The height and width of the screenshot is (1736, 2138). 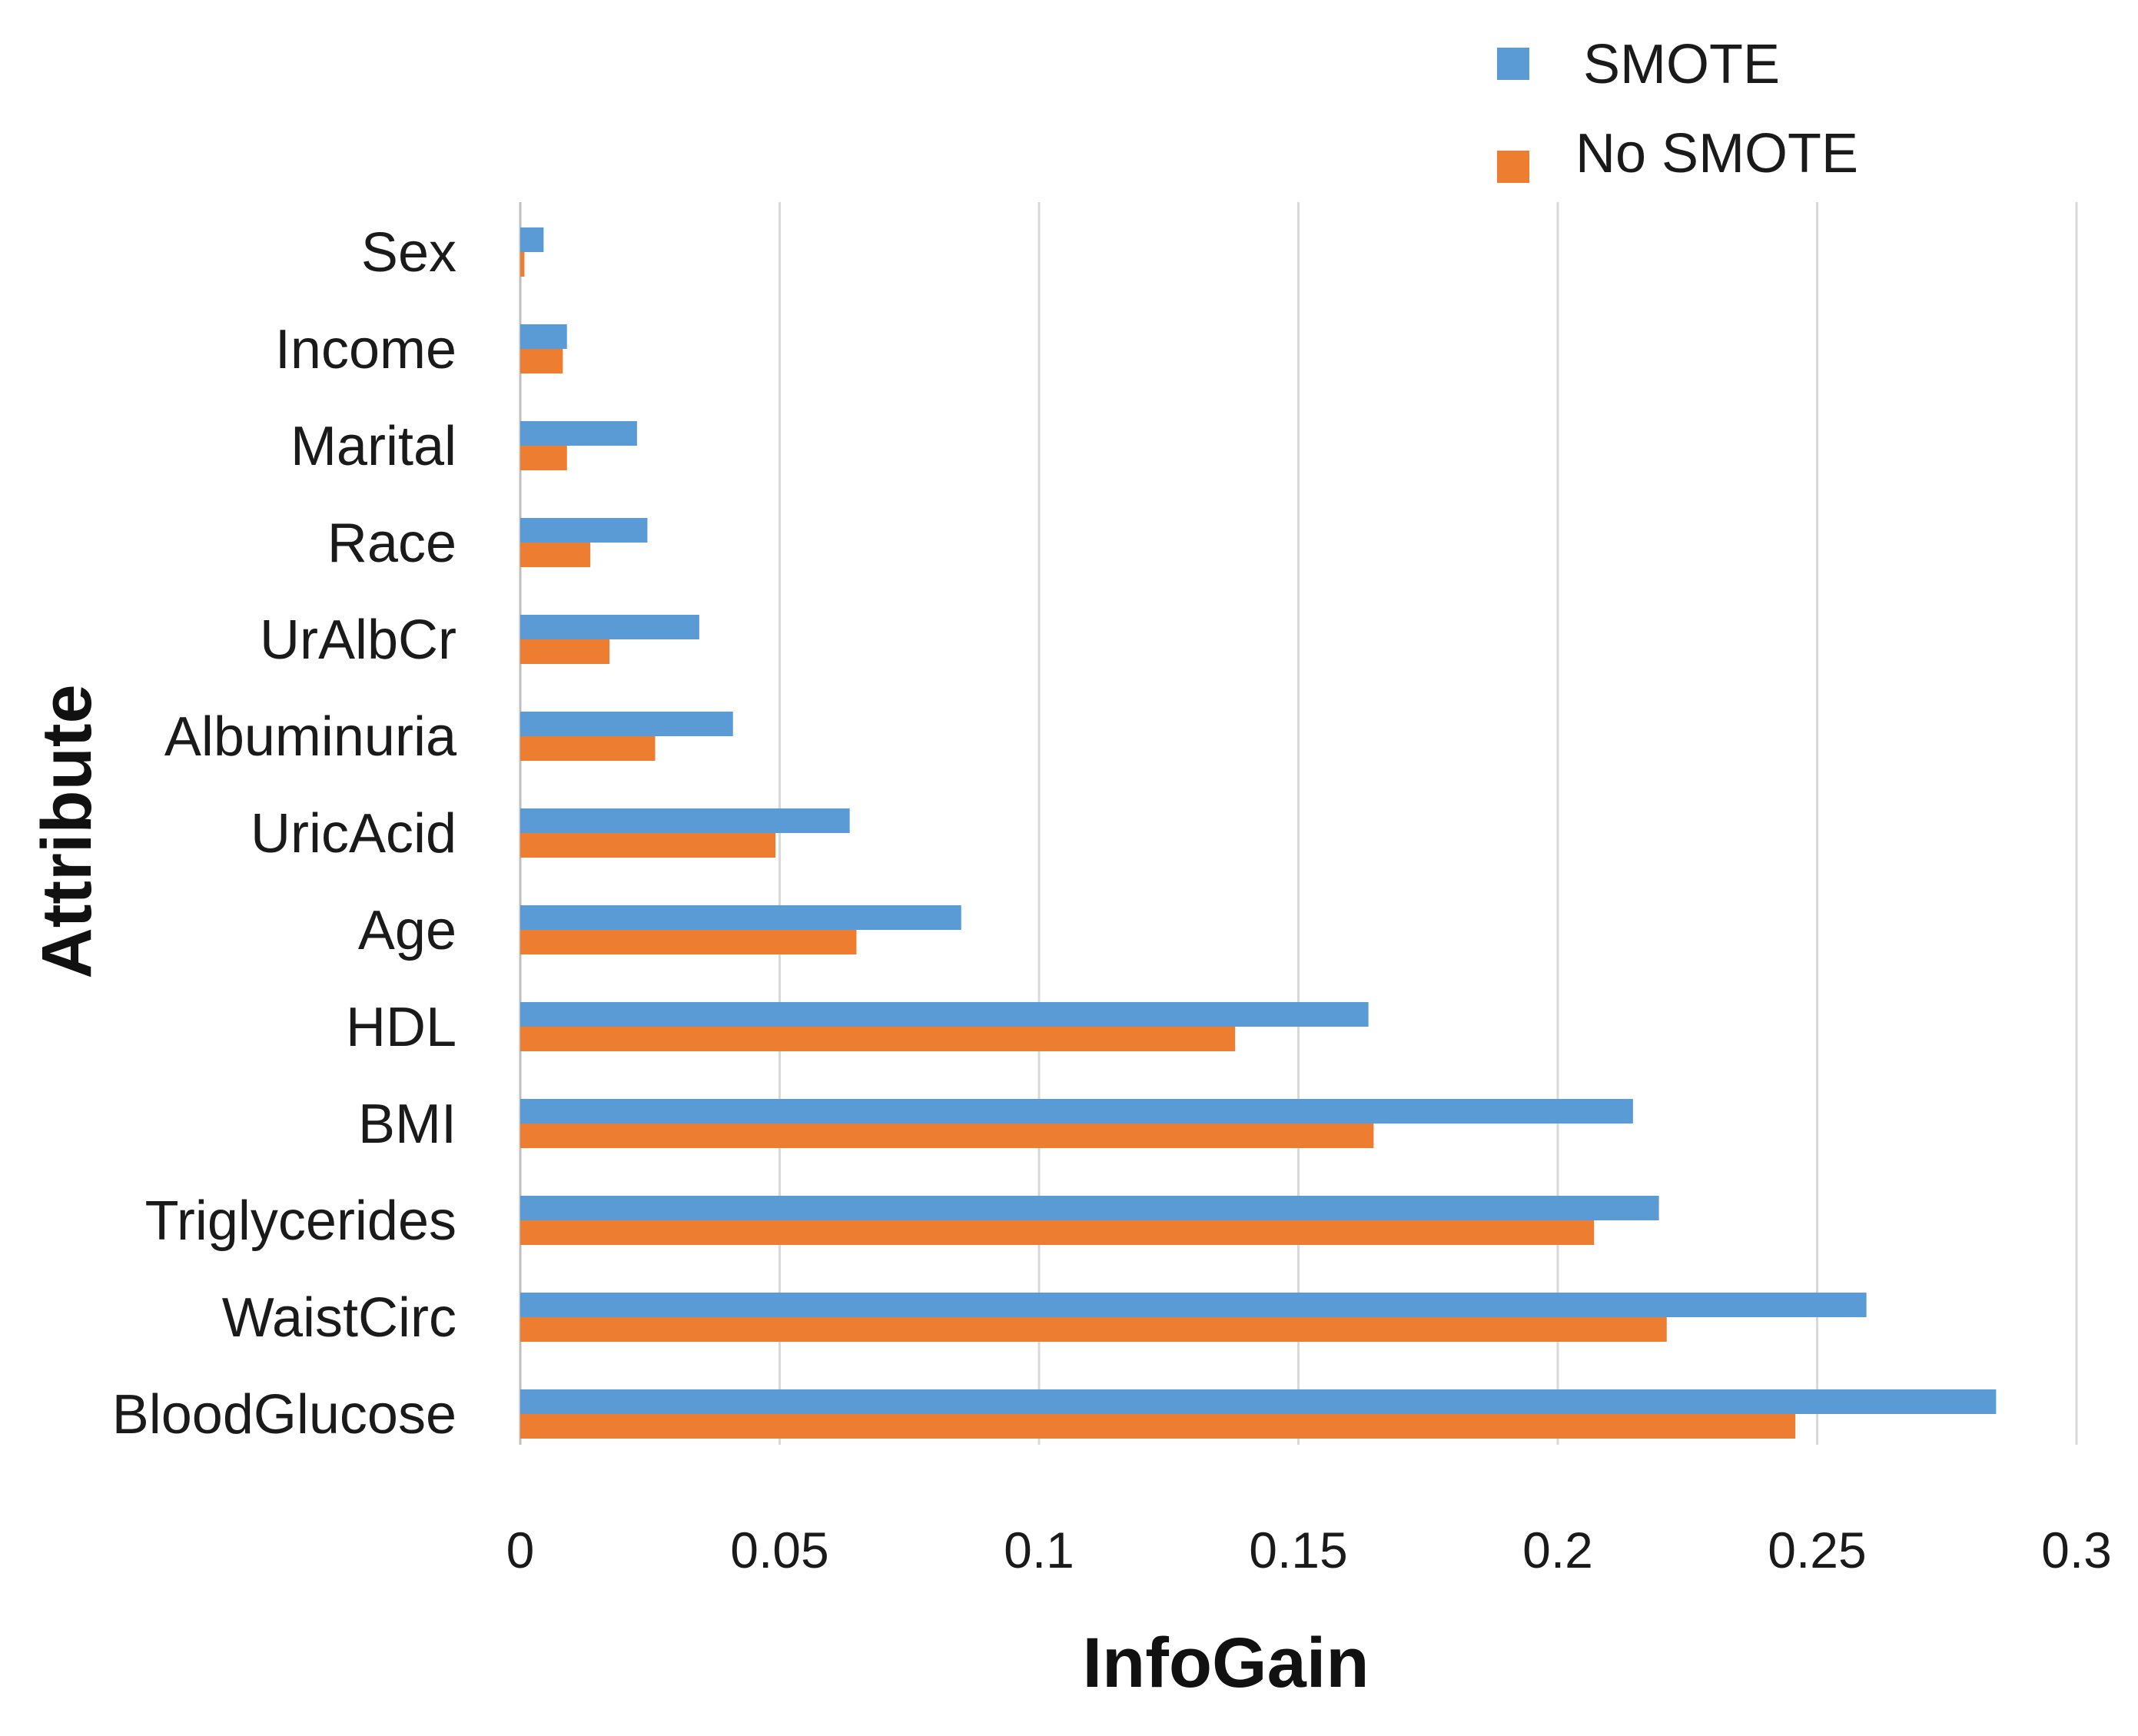 I want to click on y-axis-title: Attribute, so click(x=67, y=831).